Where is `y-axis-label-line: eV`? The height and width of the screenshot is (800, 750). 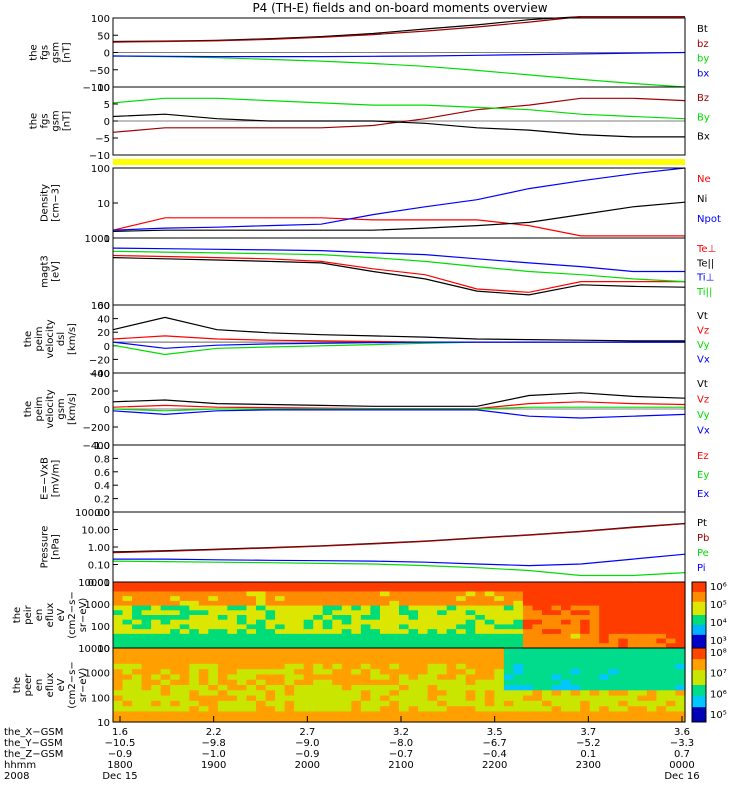
y-axis-label-line: eV is located at coordinates (61, 614).